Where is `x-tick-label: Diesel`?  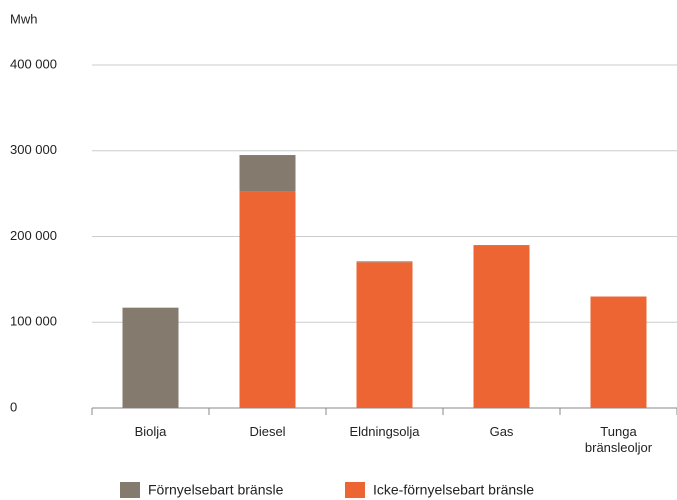
x-tick-label: Diesel is located at coordinates (267, 431).